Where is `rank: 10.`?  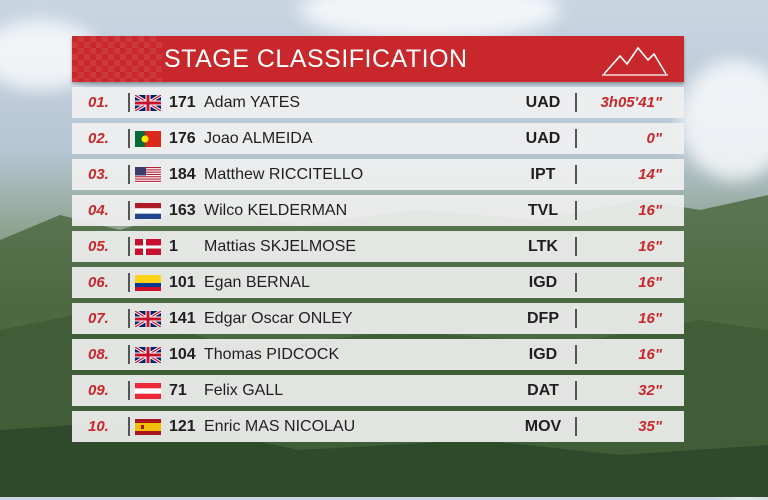 rank: 10. is located at coordinates (98, 426).